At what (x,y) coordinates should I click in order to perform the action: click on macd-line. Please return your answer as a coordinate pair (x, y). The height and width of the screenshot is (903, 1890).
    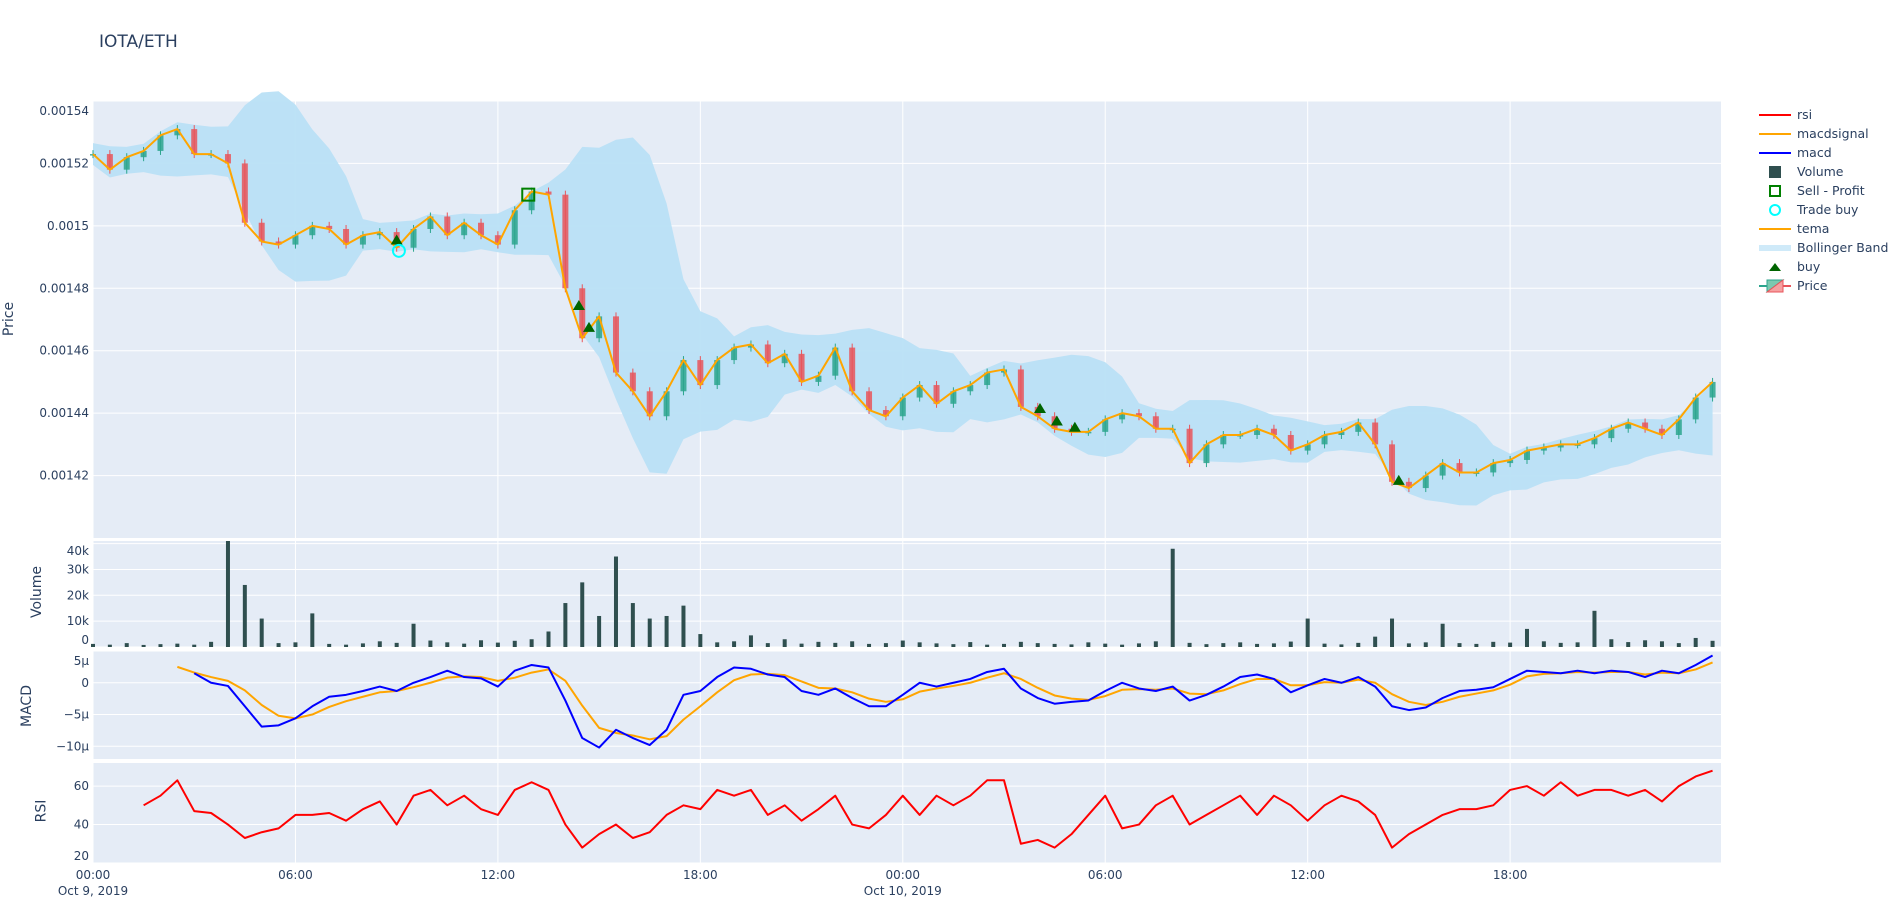
    Looking at the image, I should click on (953, 701).